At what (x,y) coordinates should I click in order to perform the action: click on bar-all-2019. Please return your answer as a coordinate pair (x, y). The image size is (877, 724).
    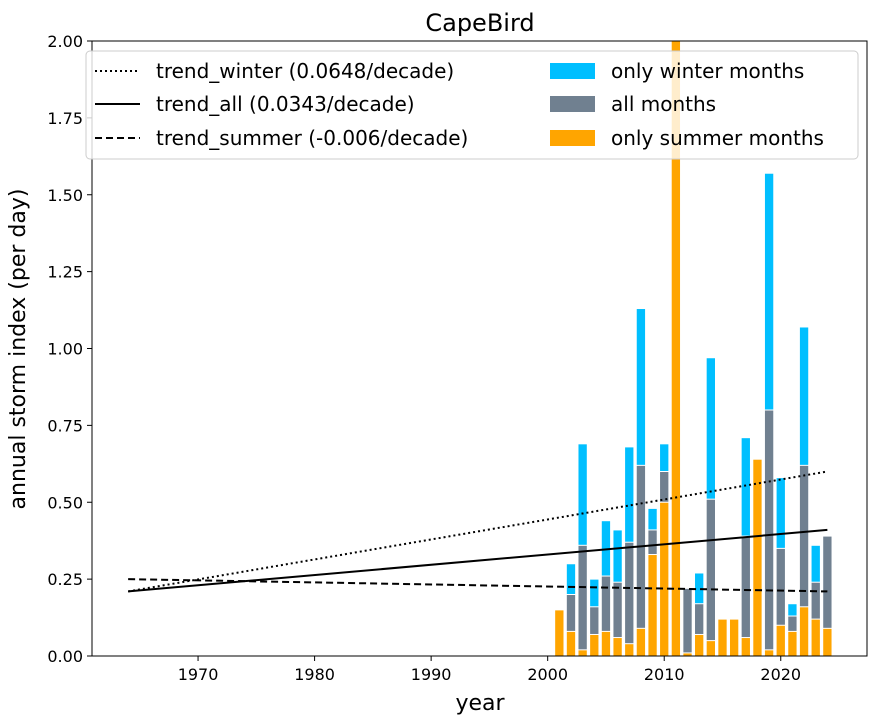
    Looking at the image, I should click on (769, 533).